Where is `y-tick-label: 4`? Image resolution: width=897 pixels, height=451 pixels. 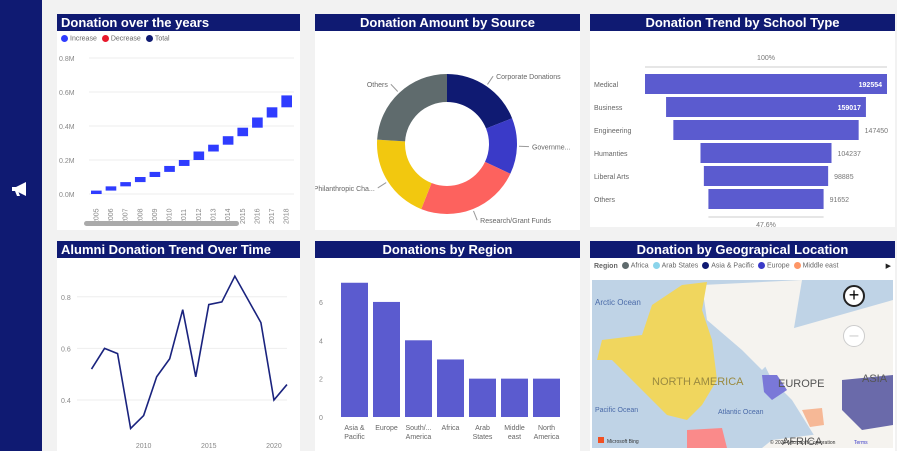 y-tick-label: 4 is located at coordinates (321, 341).